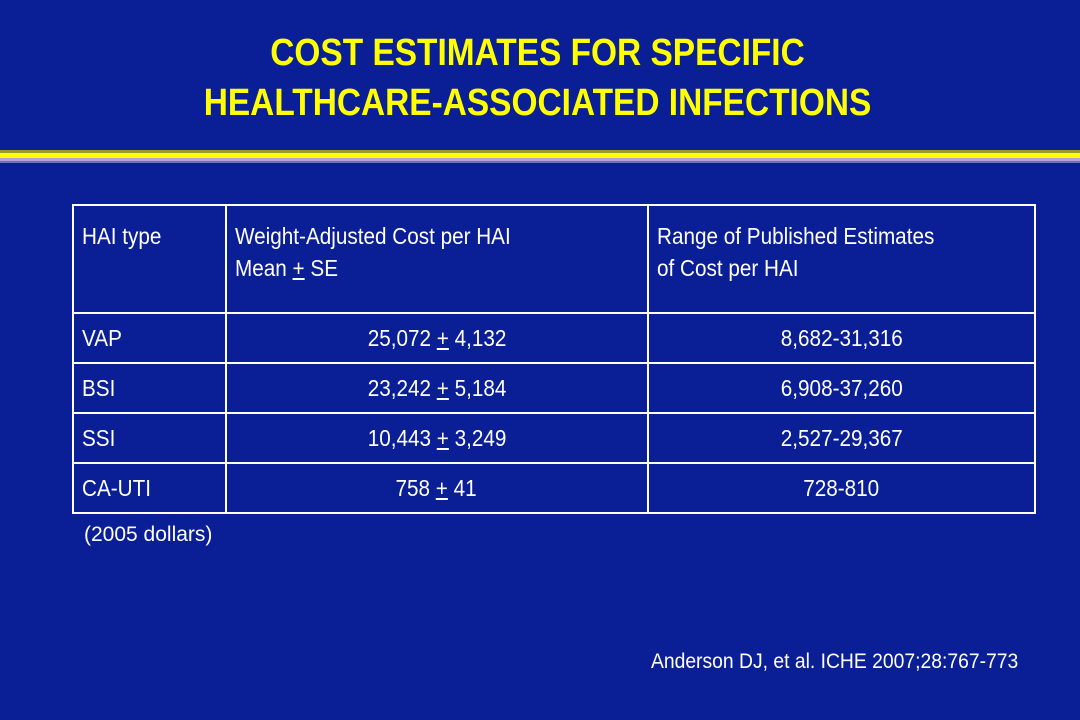 The width and height of the screenshot is (1080, 720). I want to click on title-rule-lavender, so click(540, 159).